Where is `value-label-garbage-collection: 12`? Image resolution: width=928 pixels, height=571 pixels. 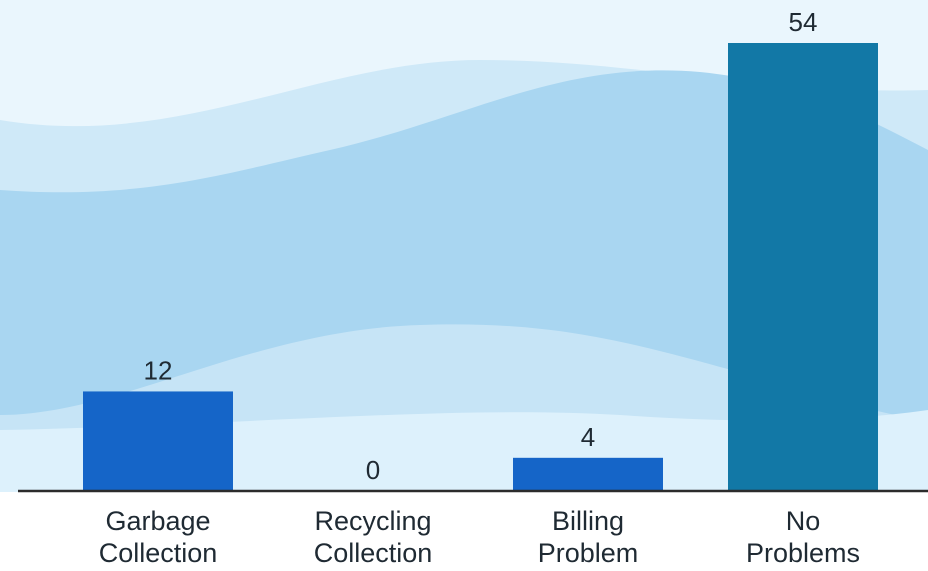 value-label-garbage-collection: 12 is located at coordinates (158, 370).